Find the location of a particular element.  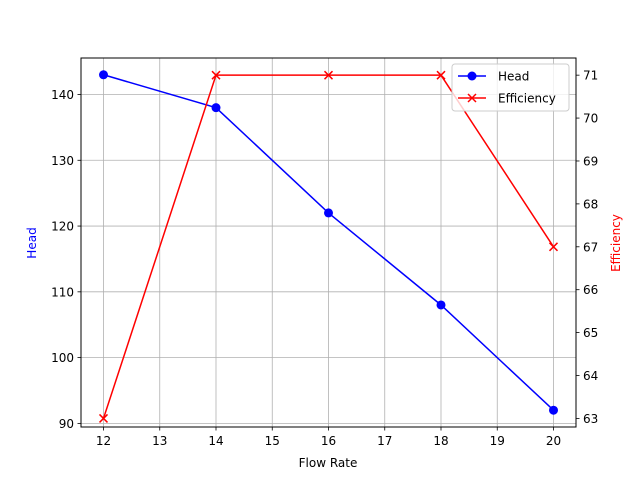

legend-x-marker-icon is located at coordinates (472, 98).